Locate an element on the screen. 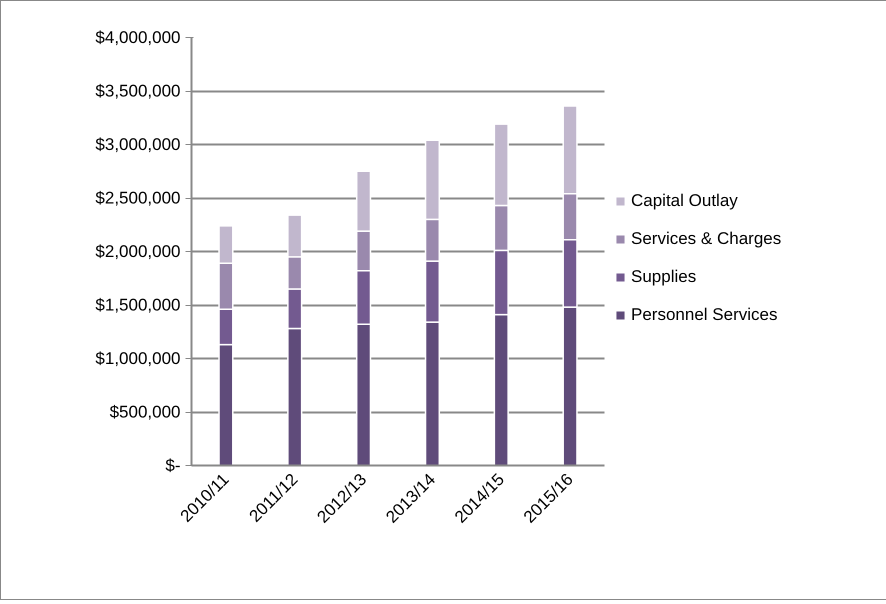  legend-label: Services & Charges is located at coordinates (706, 239).